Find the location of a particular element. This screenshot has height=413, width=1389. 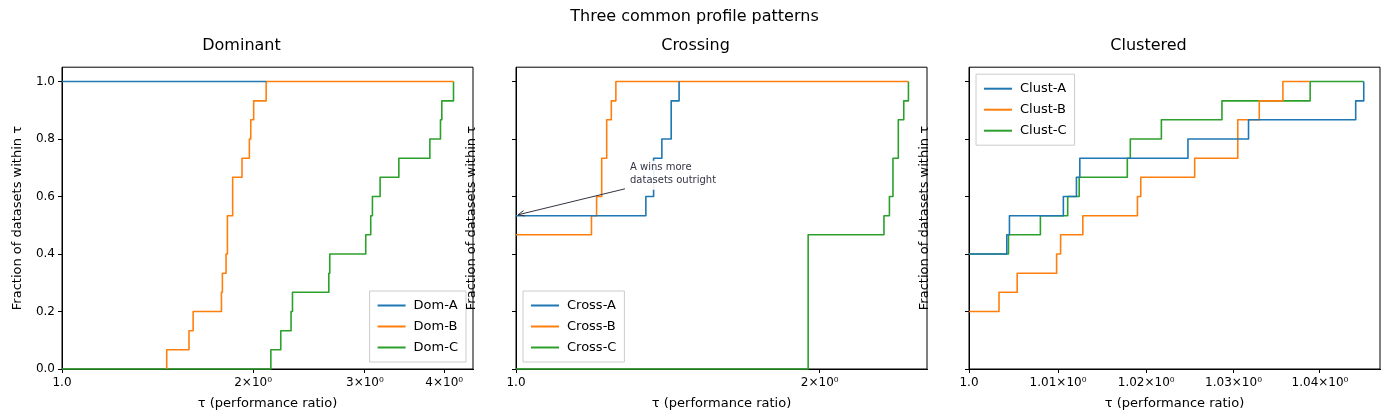

y-tick-label: 0.4 is located at coordinates (45, 253).